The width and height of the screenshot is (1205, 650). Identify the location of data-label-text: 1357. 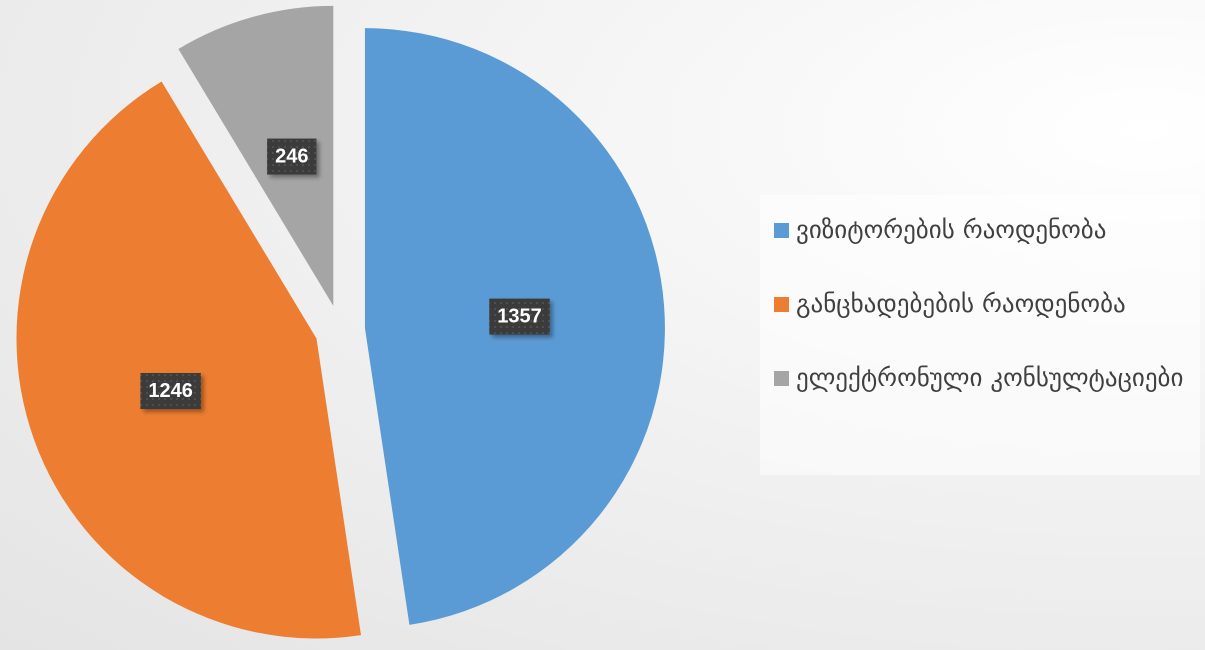
(519, 317).